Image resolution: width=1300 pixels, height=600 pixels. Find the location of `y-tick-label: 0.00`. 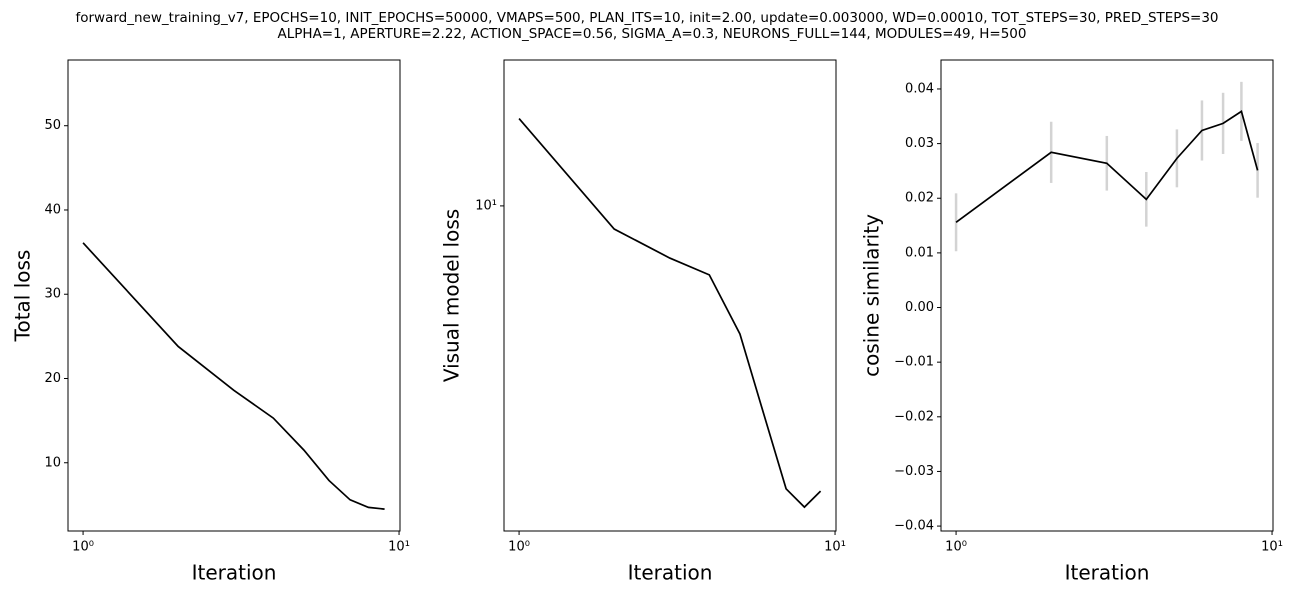

y-tick-label: 0.00 is located at coordinates (919, 307).